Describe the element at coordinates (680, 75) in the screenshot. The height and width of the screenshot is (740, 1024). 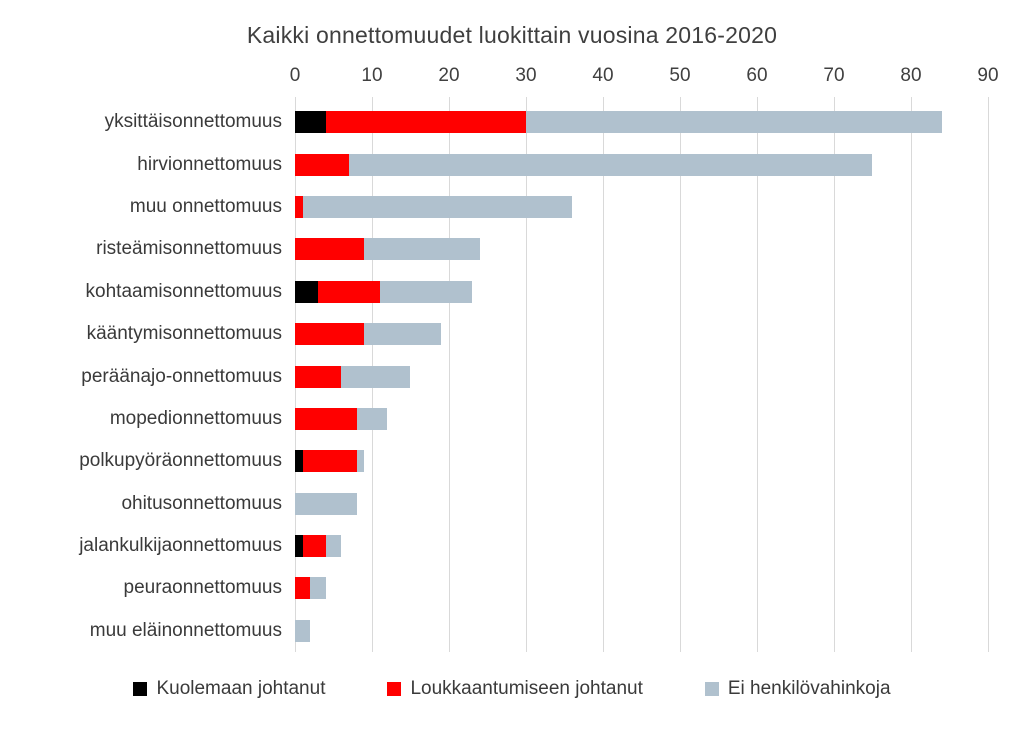
I see `x-axis-tick: 50` at that location.